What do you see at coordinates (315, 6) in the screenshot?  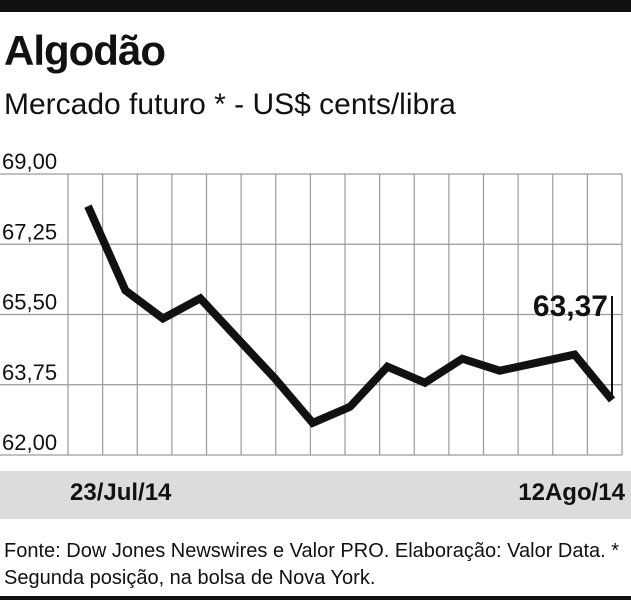 I see `top-rule` at bounding box center [315, 6].